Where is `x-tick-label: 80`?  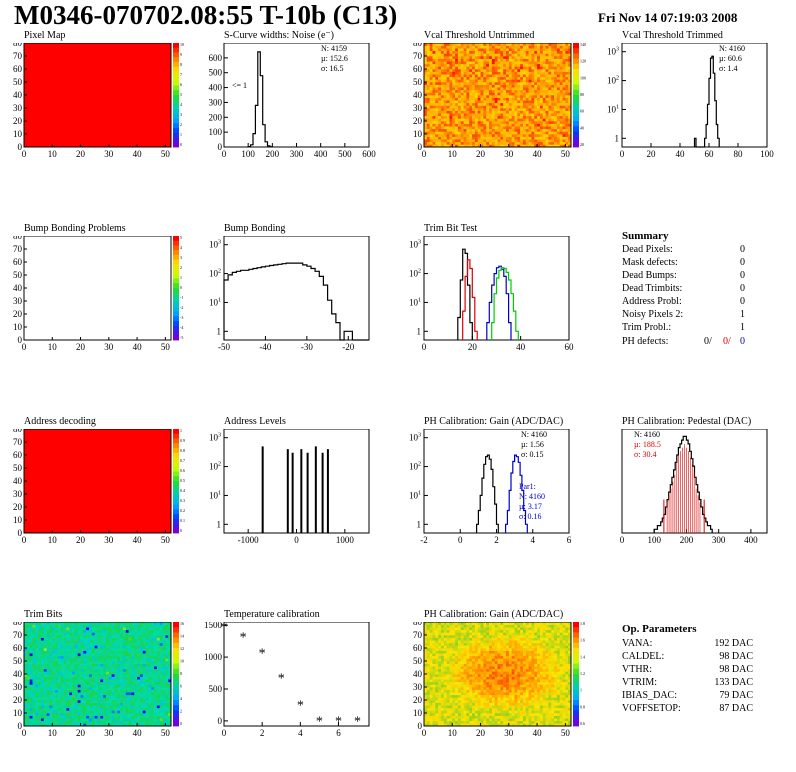
x-tick-label: 80 is located at coordinates (739, 154).